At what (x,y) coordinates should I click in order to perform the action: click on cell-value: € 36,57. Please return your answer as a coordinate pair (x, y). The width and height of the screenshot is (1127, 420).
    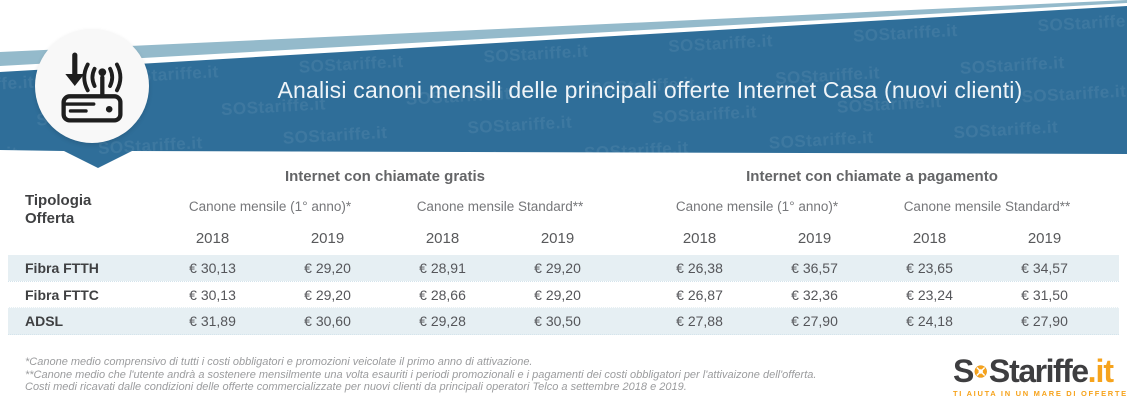
    Looking at the image, I should click on (814, 268).